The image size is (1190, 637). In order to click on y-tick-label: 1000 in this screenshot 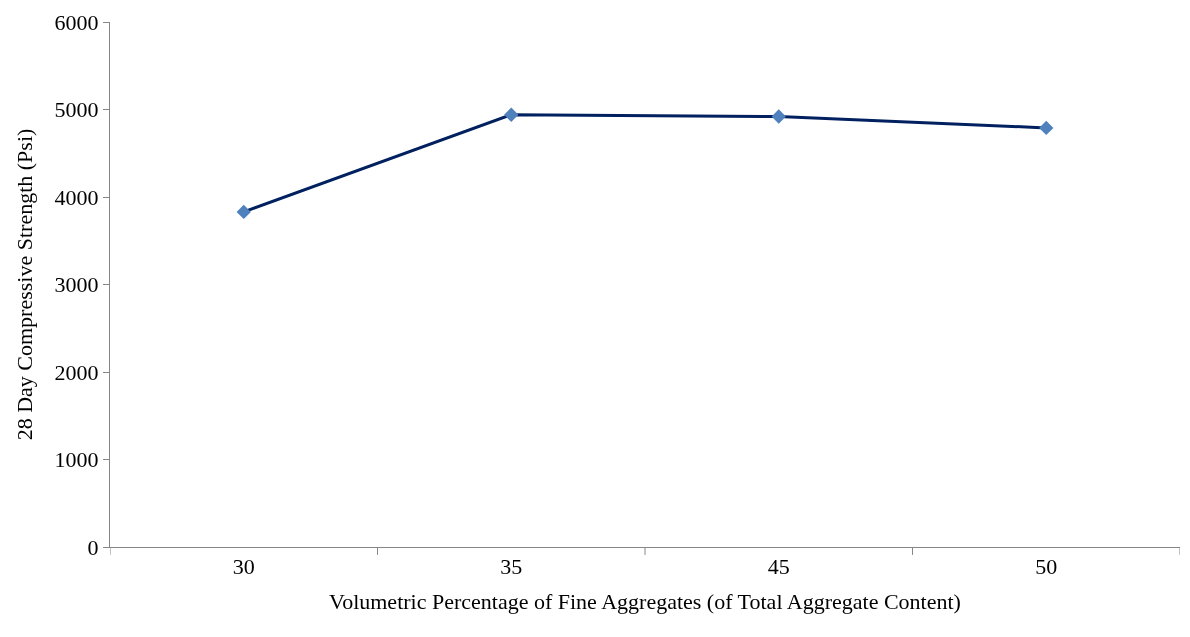, I will do `click(76, 460)`.